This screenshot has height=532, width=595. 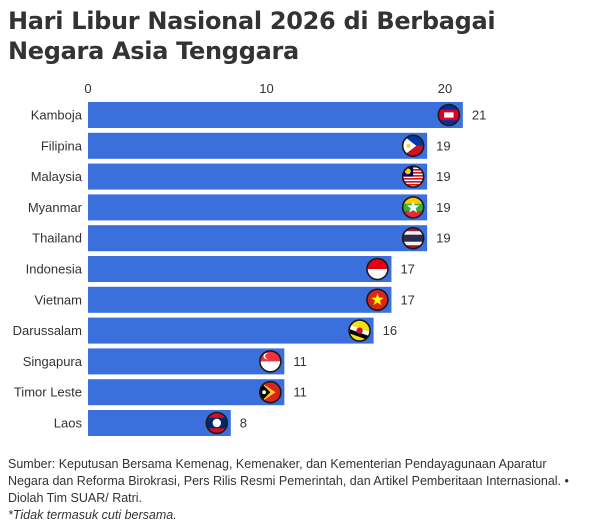 I want to click on category-label: Darussalam, so click(x=47, y=330).